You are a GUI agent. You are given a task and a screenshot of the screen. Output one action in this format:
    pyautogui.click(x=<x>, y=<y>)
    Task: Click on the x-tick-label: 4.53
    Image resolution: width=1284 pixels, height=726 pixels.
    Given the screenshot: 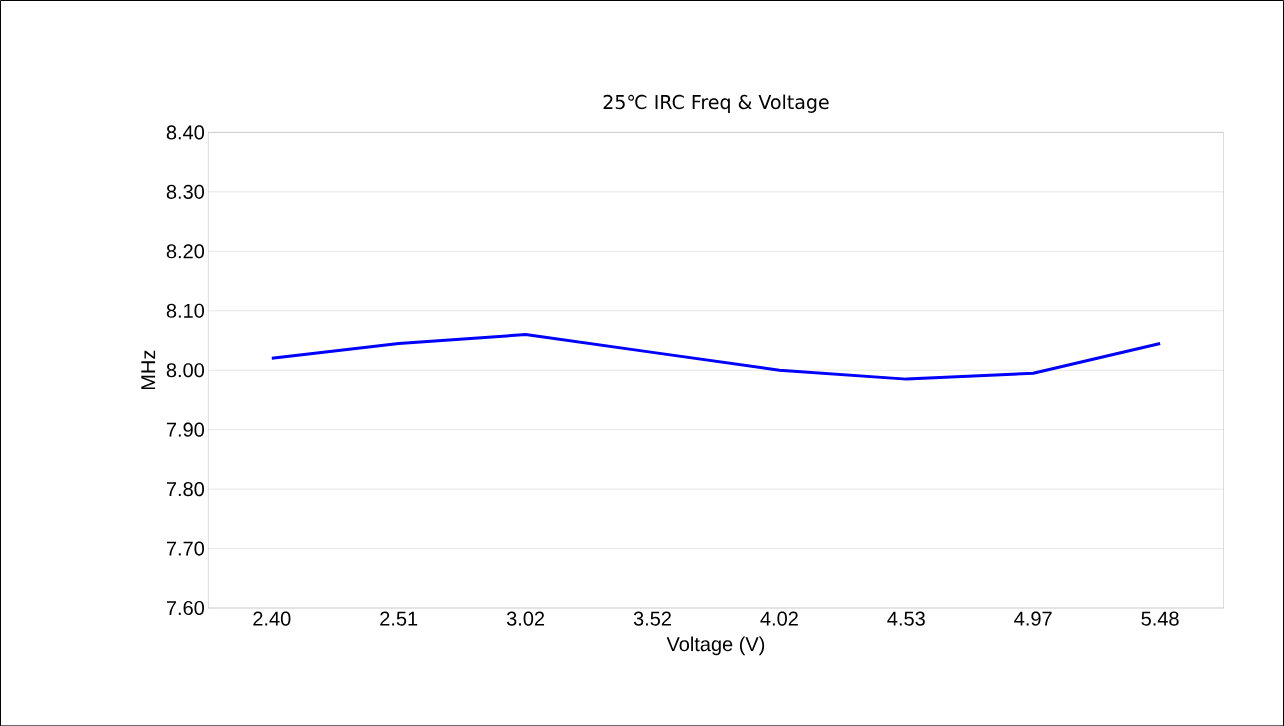 What is the action you would take?
    pyautogui.click(x=906, y=618)
    